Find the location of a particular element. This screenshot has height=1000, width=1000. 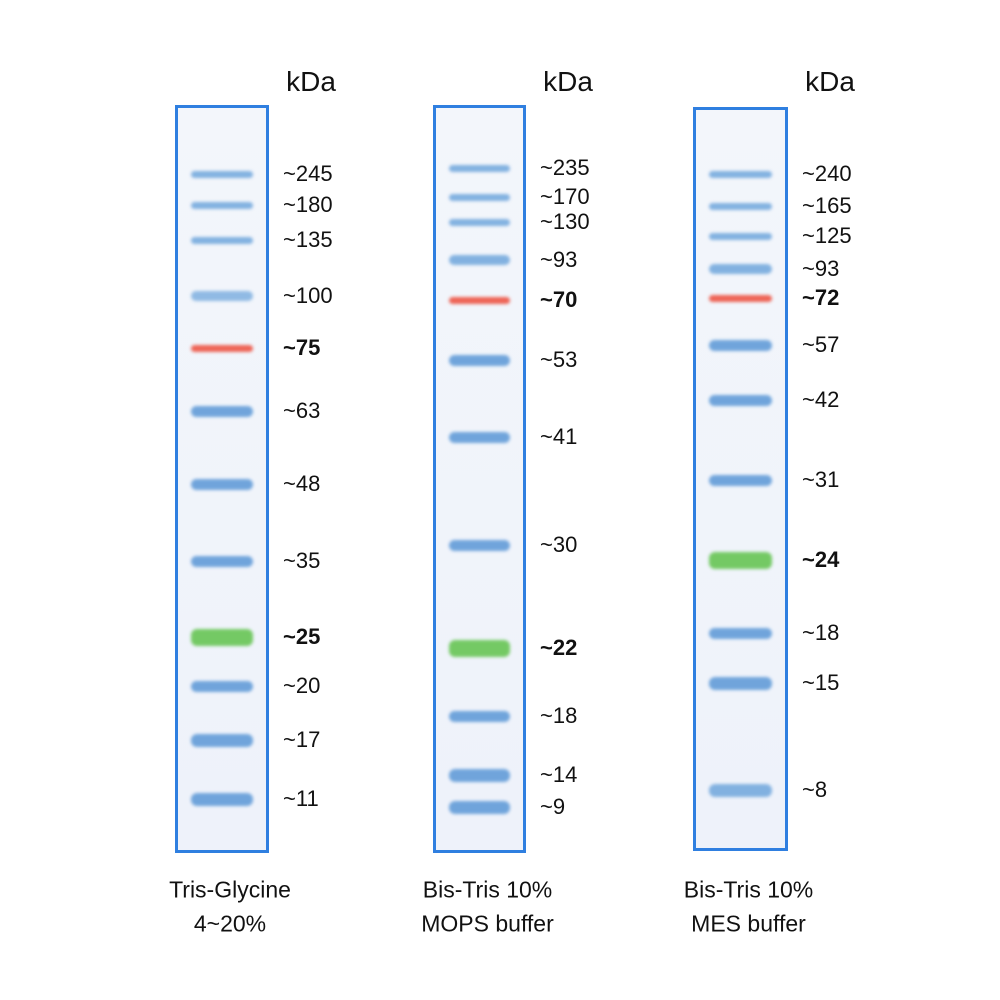

band-label: ~41 is located at coordinates (559, 436).